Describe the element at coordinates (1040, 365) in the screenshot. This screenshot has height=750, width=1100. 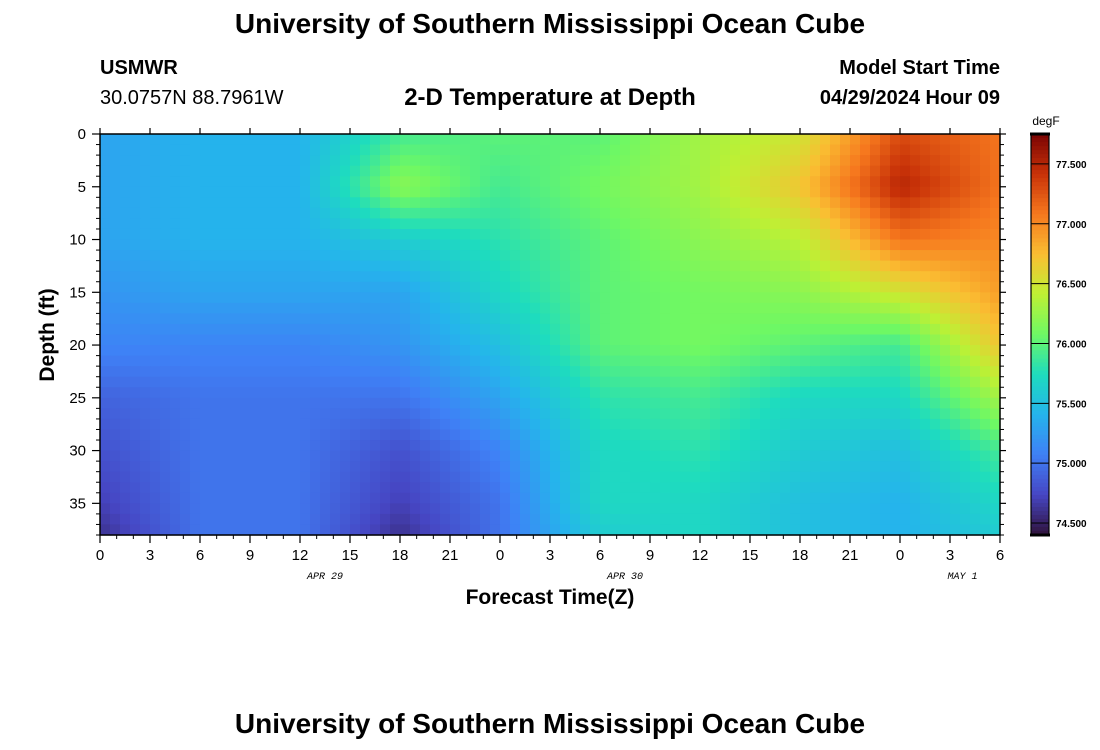
I see `colorbar-segment` at that location.